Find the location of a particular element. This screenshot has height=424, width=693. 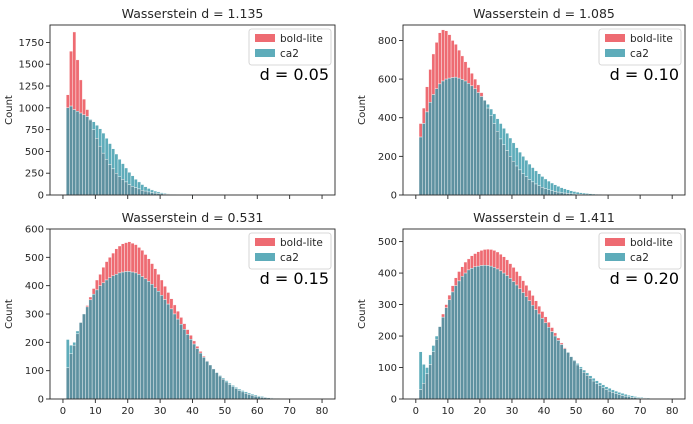

x-tick-label: 80 is located at coordinates (322, 411).